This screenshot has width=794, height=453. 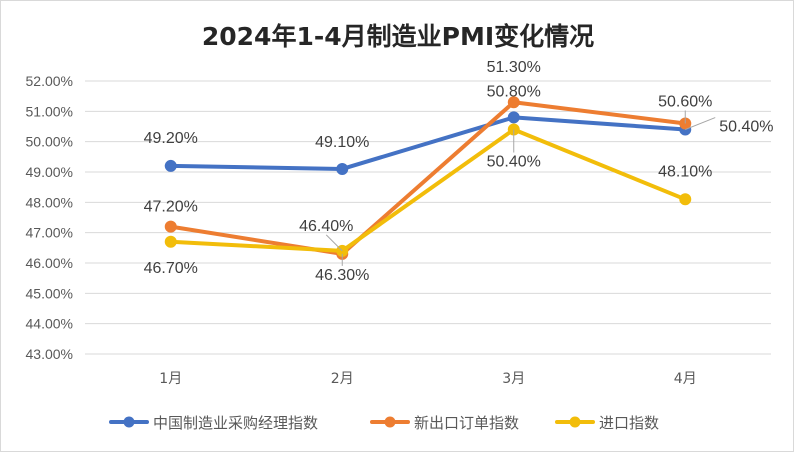 I want to click on x-tick-label: 3月, so click(x=513, y=379).